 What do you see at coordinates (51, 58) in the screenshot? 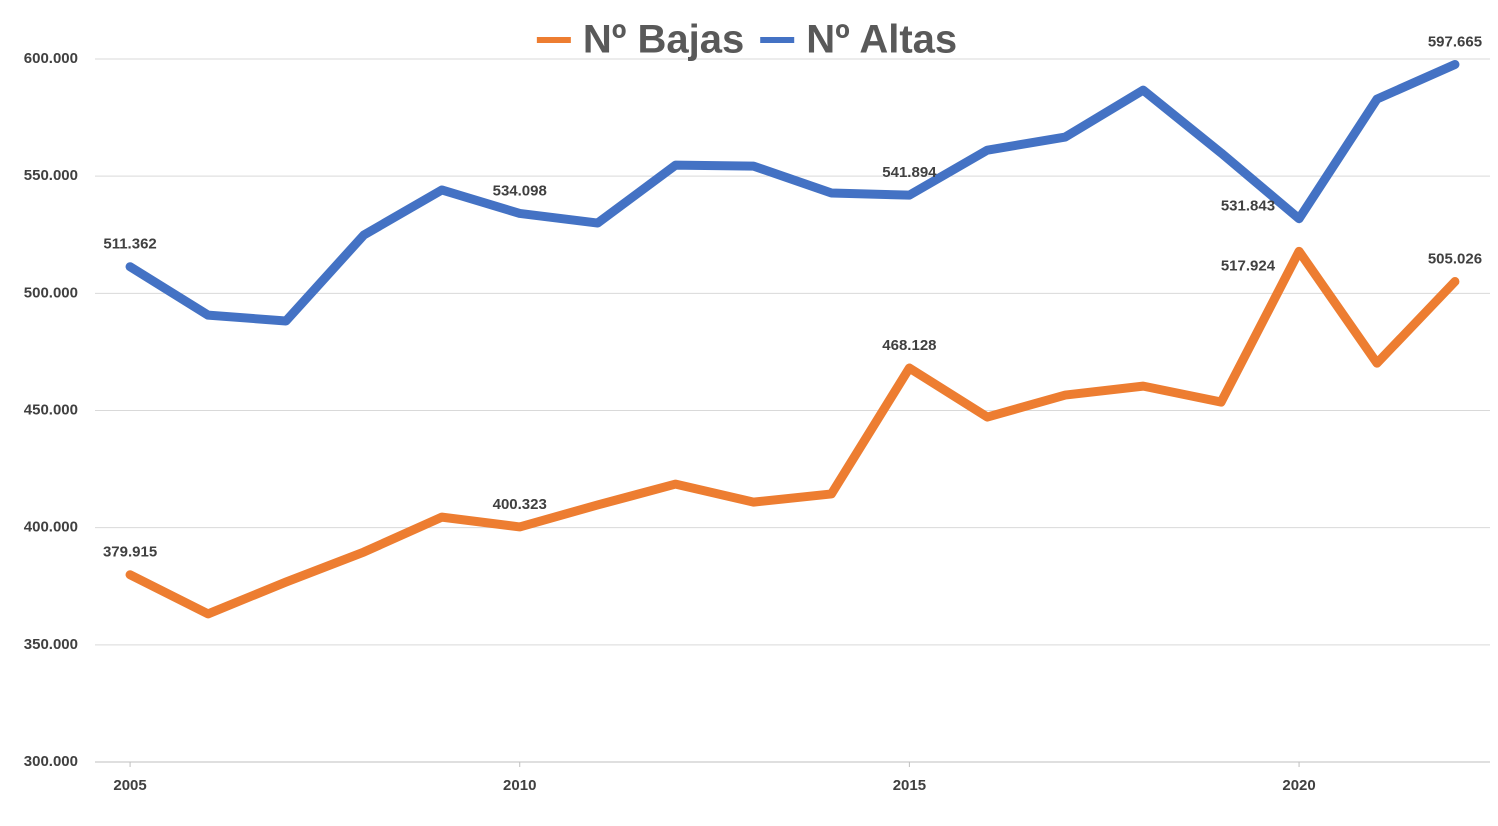
I see `y-tick-label: 600.000` at bounding box center [51, 58].